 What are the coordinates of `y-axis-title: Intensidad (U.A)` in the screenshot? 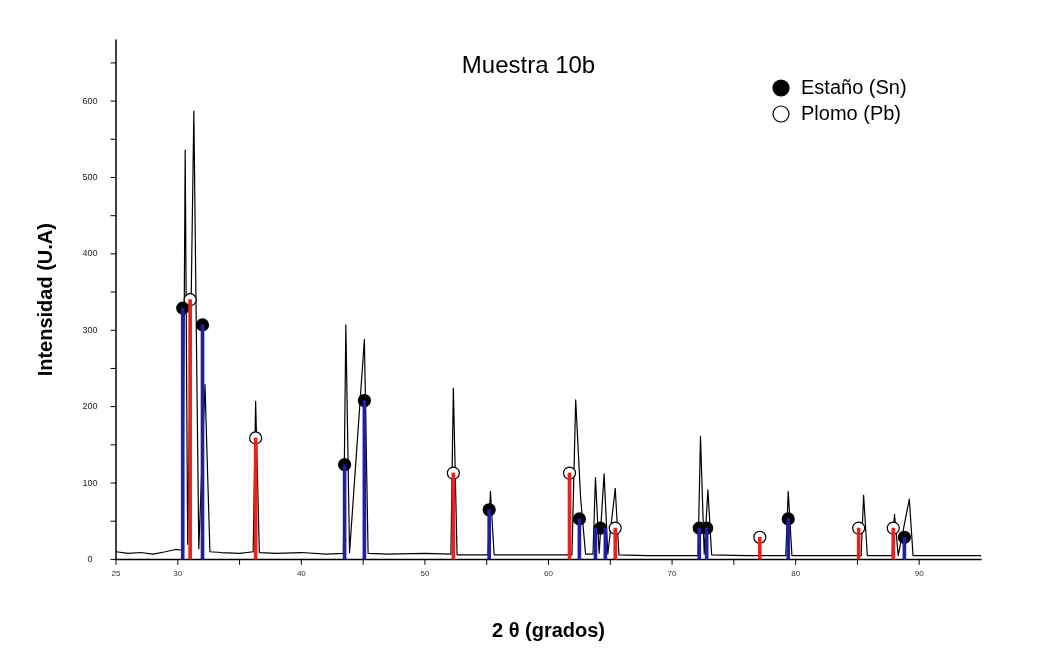 It's located at (44, 300).